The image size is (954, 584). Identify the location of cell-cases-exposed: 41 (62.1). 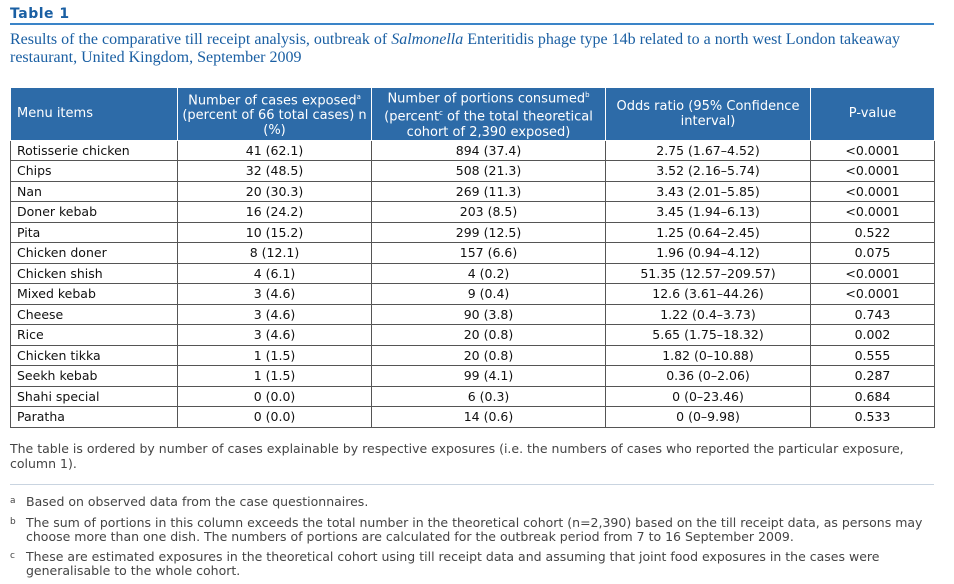
(274, 150).